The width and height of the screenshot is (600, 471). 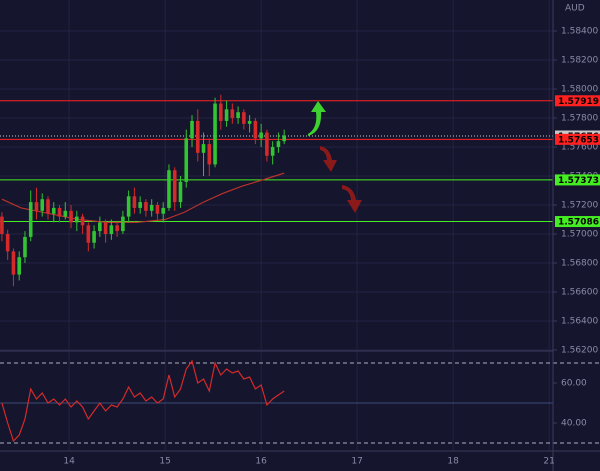 I want to click on y-tick-label: 1.57800, so click(x=579, y=119).